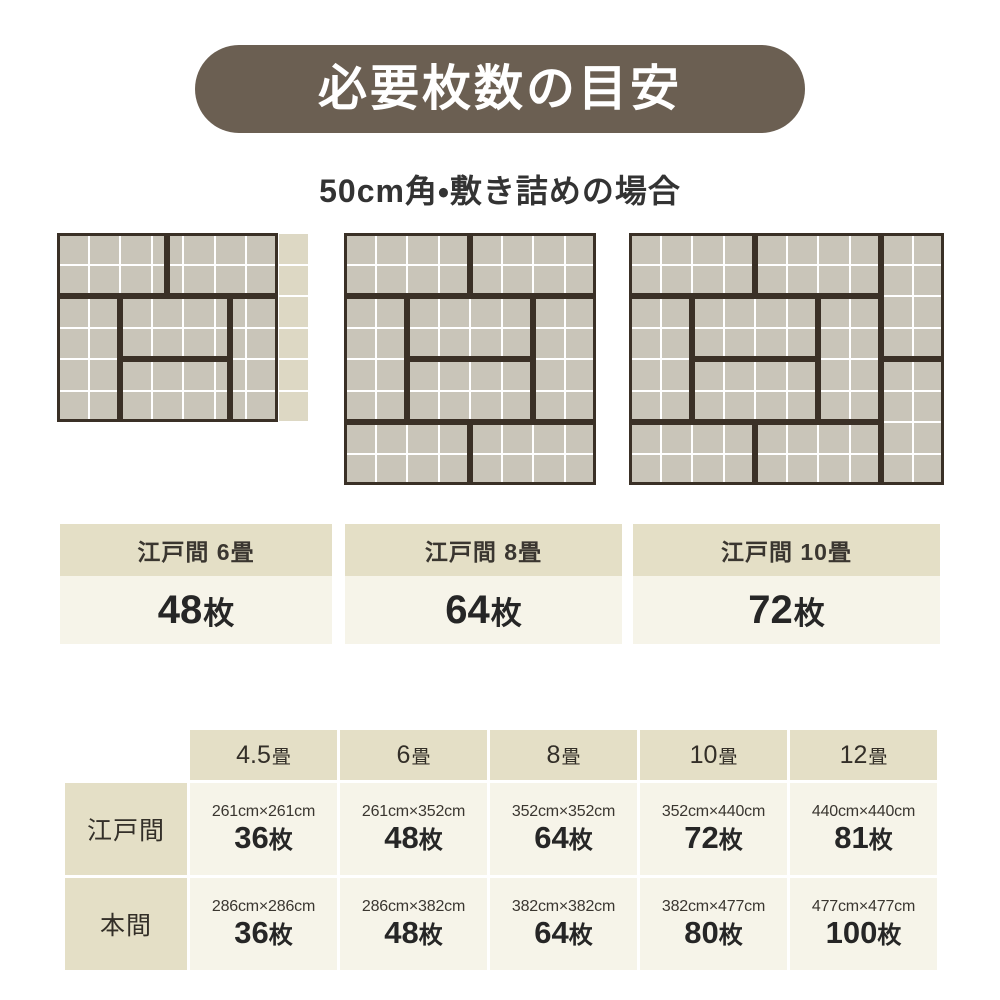 The image size is (1000, 1000). What do you see at coordinates (500, 89) in the screenshot?
I see `title-pill: 必要枚数の目安` at bounding box center [500, 89].